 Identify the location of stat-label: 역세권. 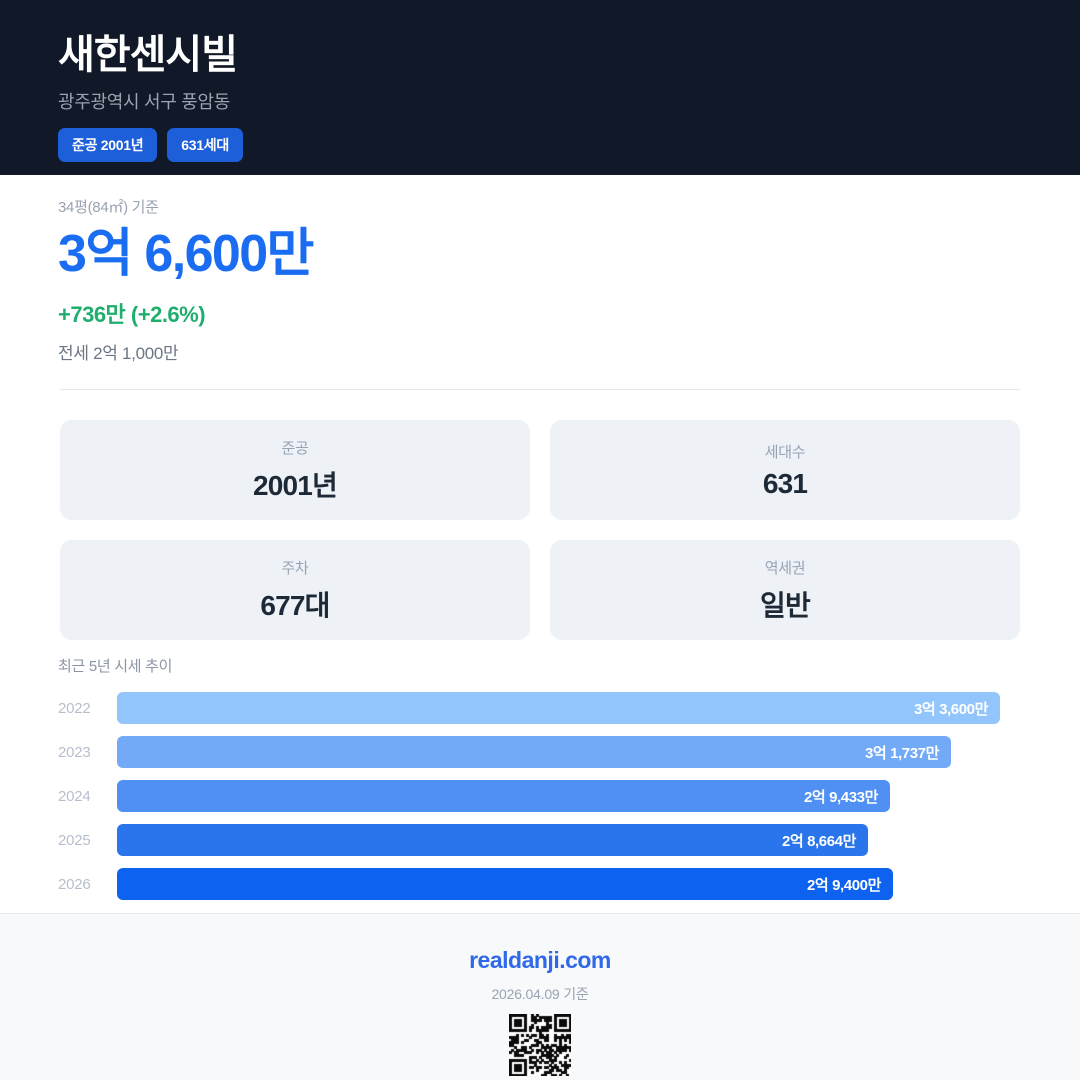
(785, 568).